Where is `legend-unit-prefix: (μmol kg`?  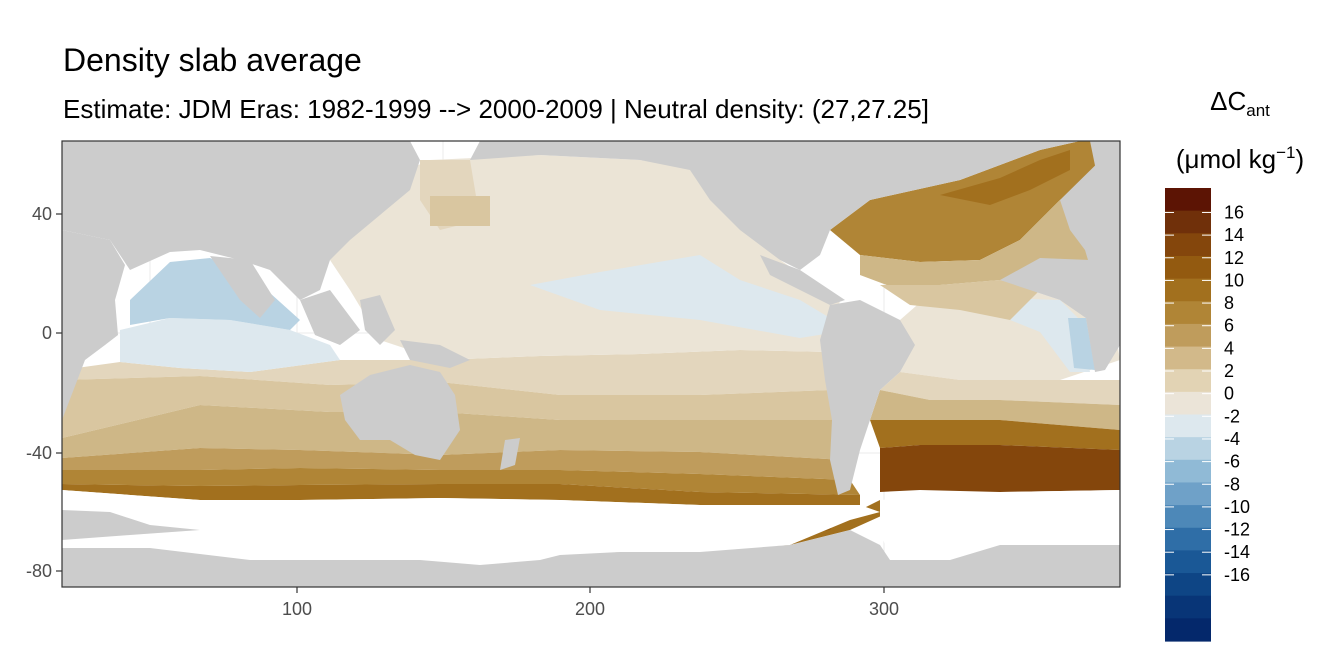 legend-unit-prefix: (μmol kg is located at coordinates (1226, 159).